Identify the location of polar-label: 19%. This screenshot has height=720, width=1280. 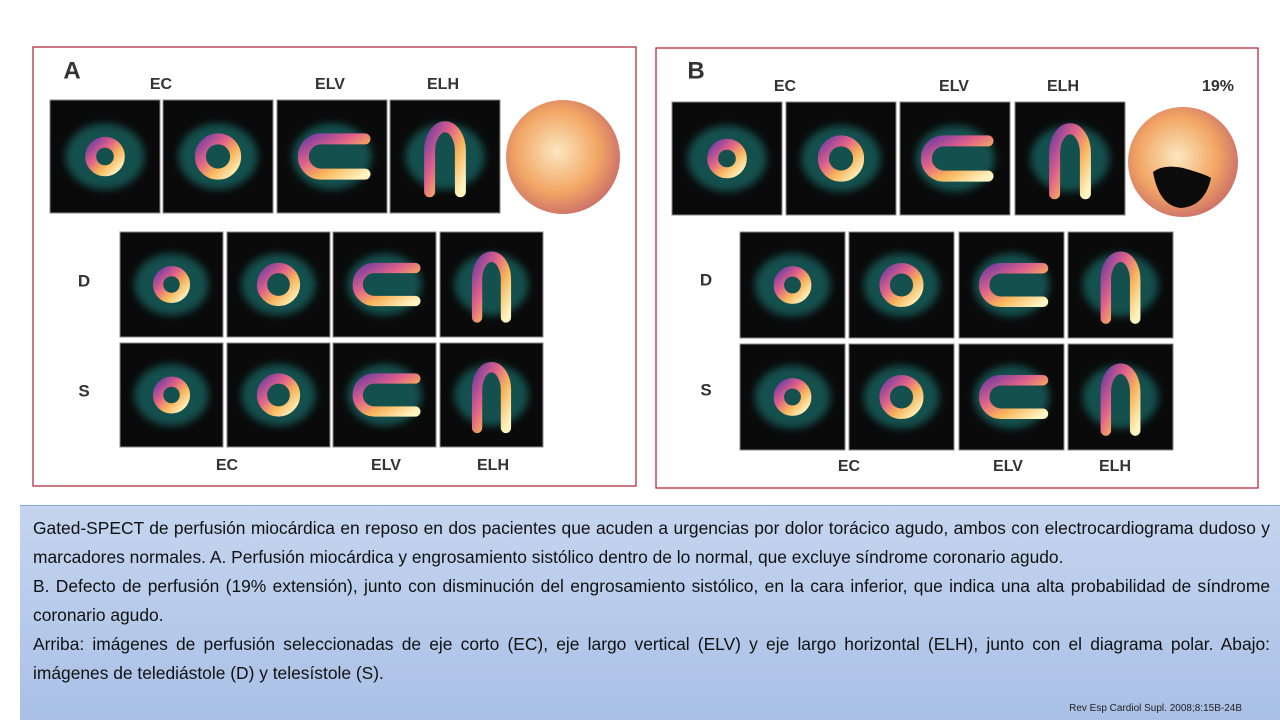
(1218, 86).